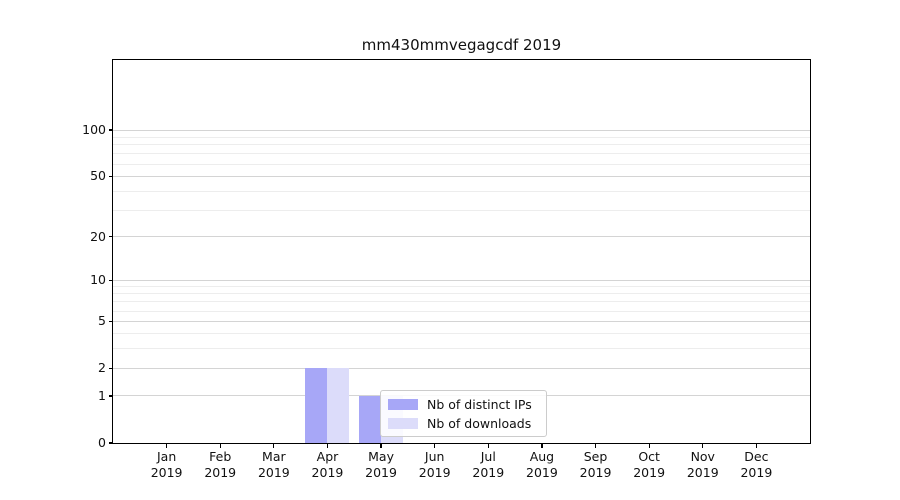 This screenshot has height=500, width=900. I want to click on x-tick-label: Apr 2019, so click(327, 464).